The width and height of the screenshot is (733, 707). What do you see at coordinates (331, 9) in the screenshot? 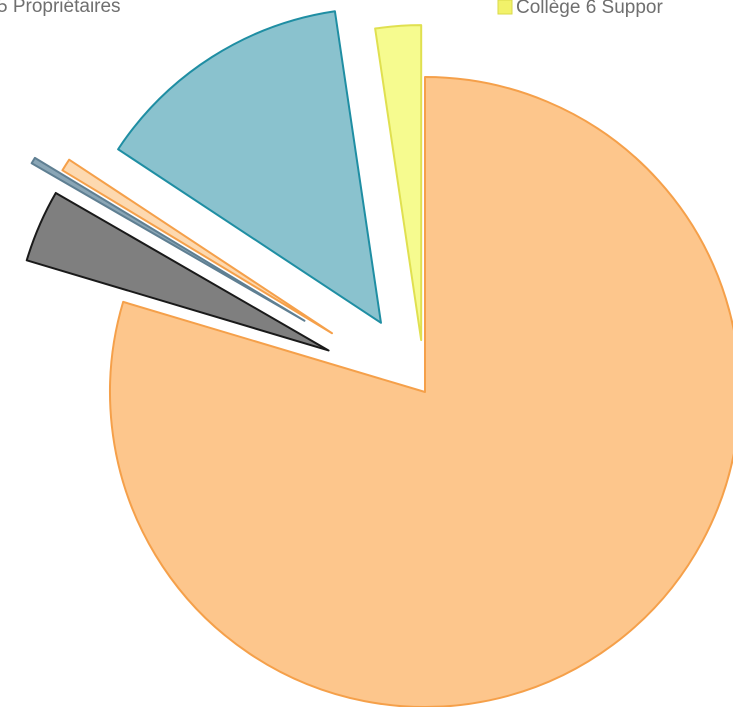
I see `legend: 5 Propriétaires Collège 6 Suppor` at bounding box center [331, 9].